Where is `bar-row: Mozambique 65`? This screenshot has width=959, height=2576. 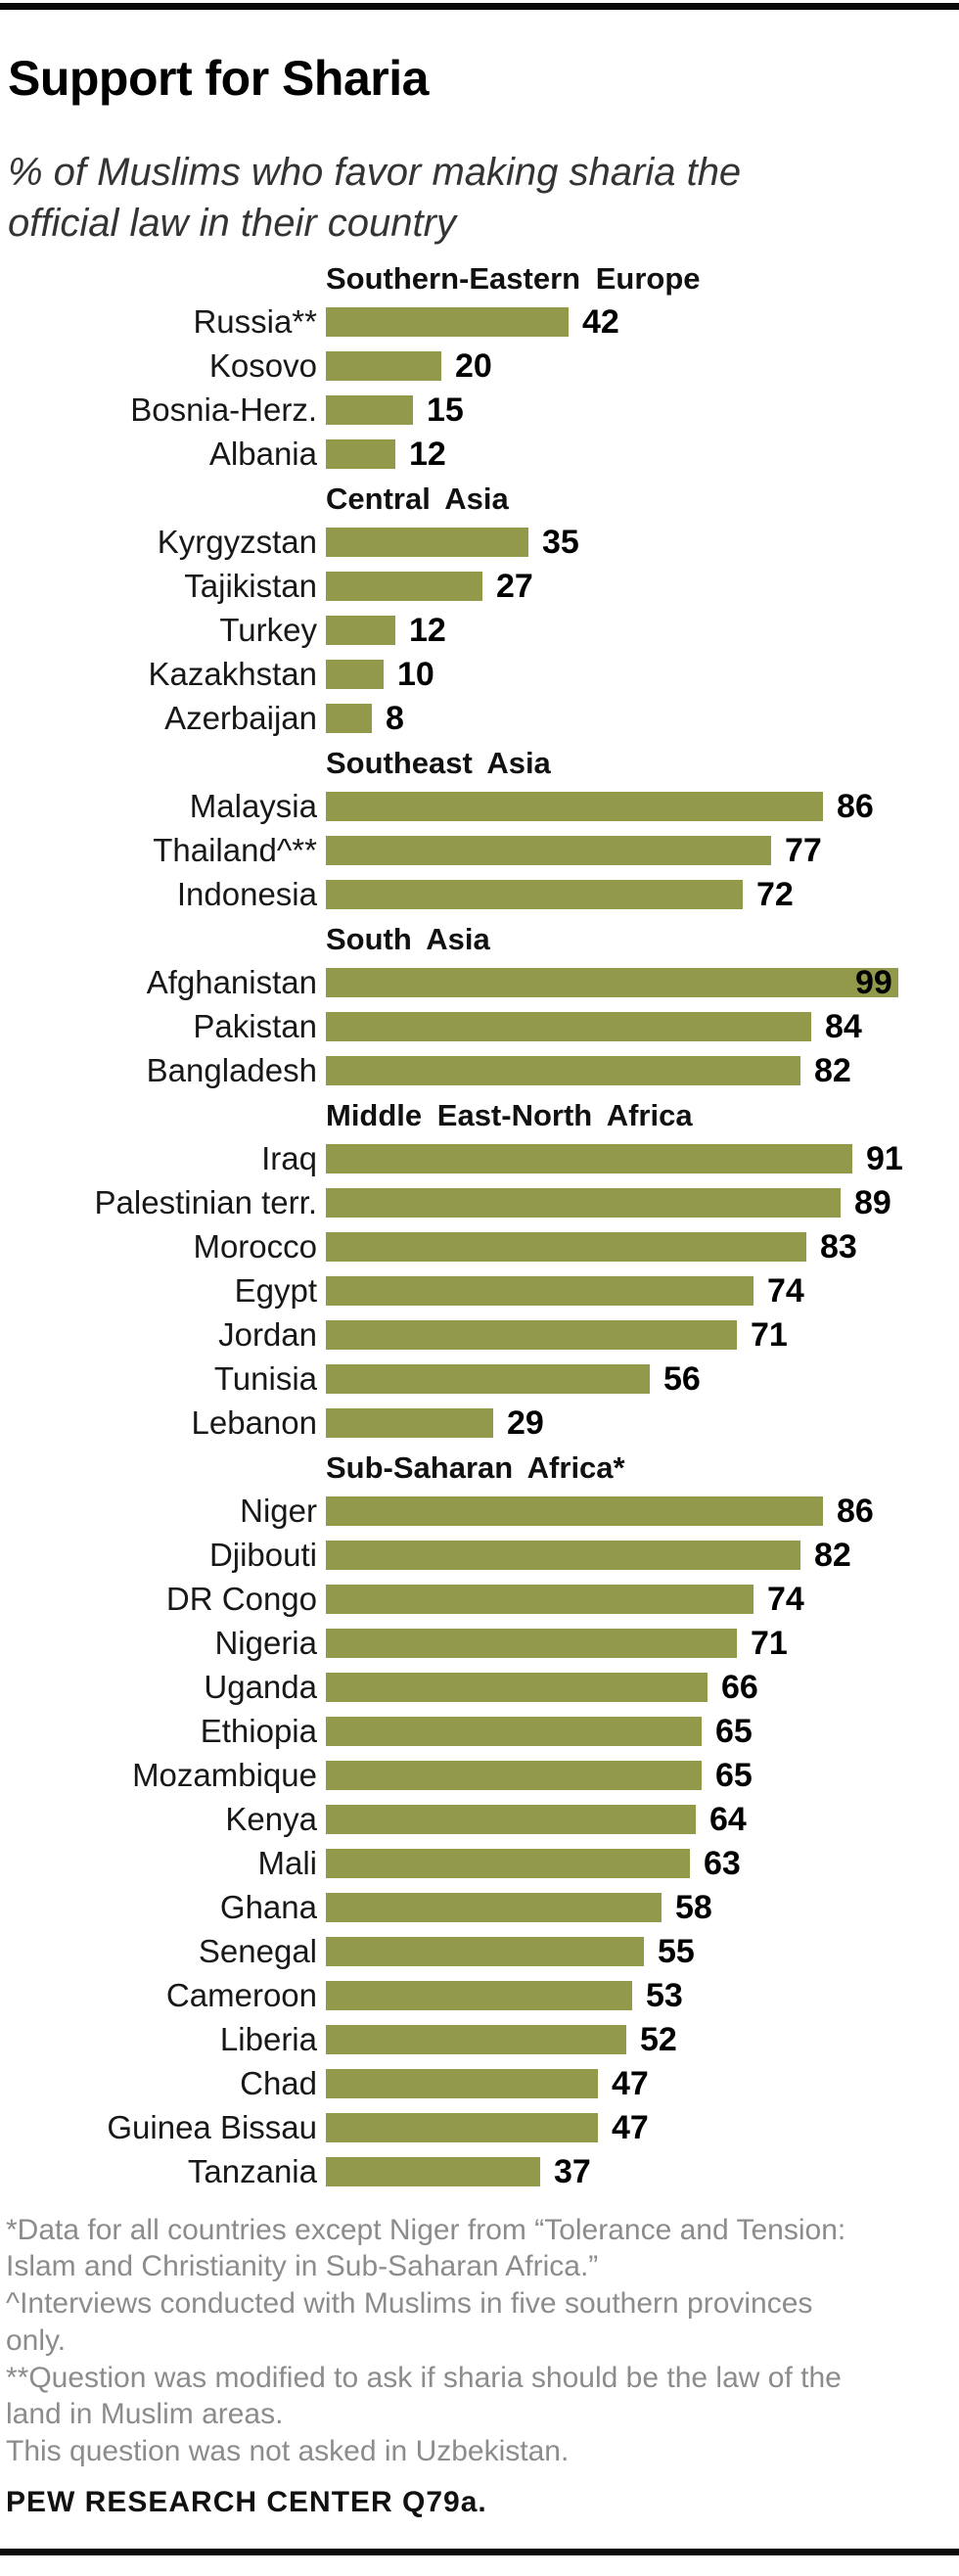 bar-row: Mozambique 65 is located at coordinates (480, 1776).